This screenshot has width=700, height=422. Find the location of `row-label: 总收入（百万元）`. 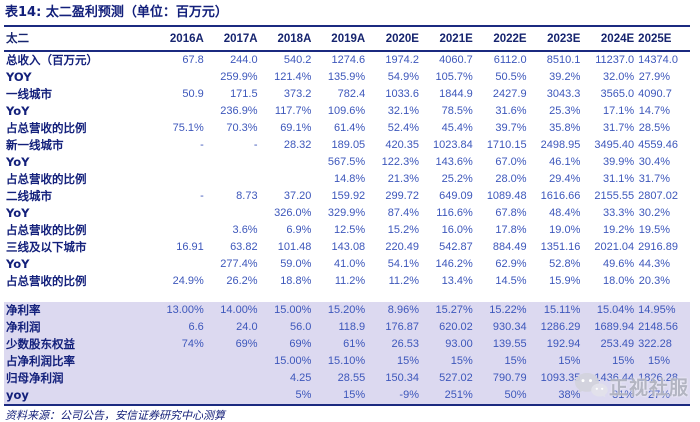

row-label: 总收入（百万元） is located at coordinates (52, 60).